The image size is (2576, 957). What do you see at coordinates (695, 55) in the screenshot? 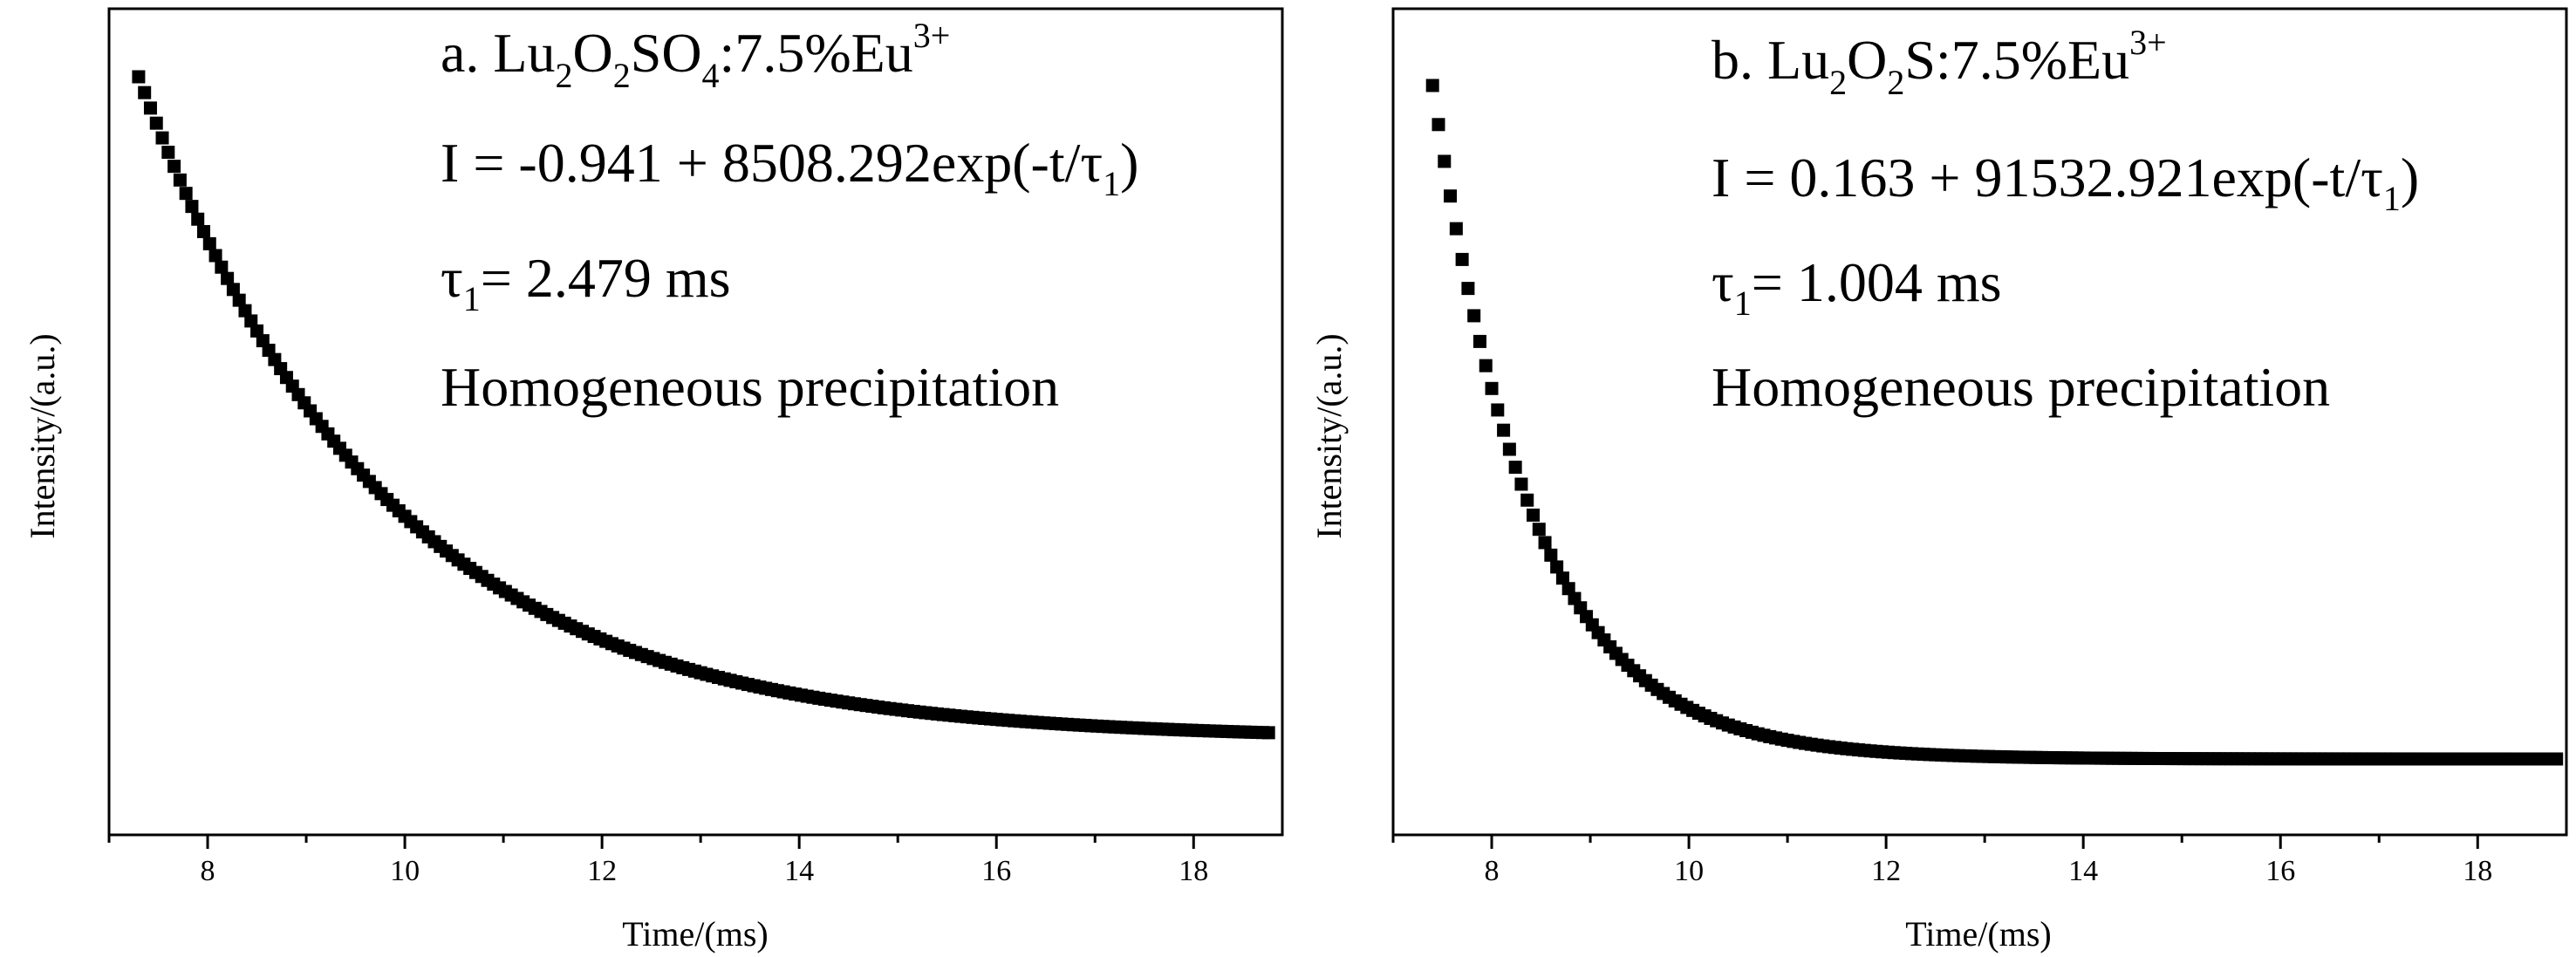
I see `annotation-compound-a: a. Lu2O2SO4:7.5%Eu3+` at bounding box center [695, 55].